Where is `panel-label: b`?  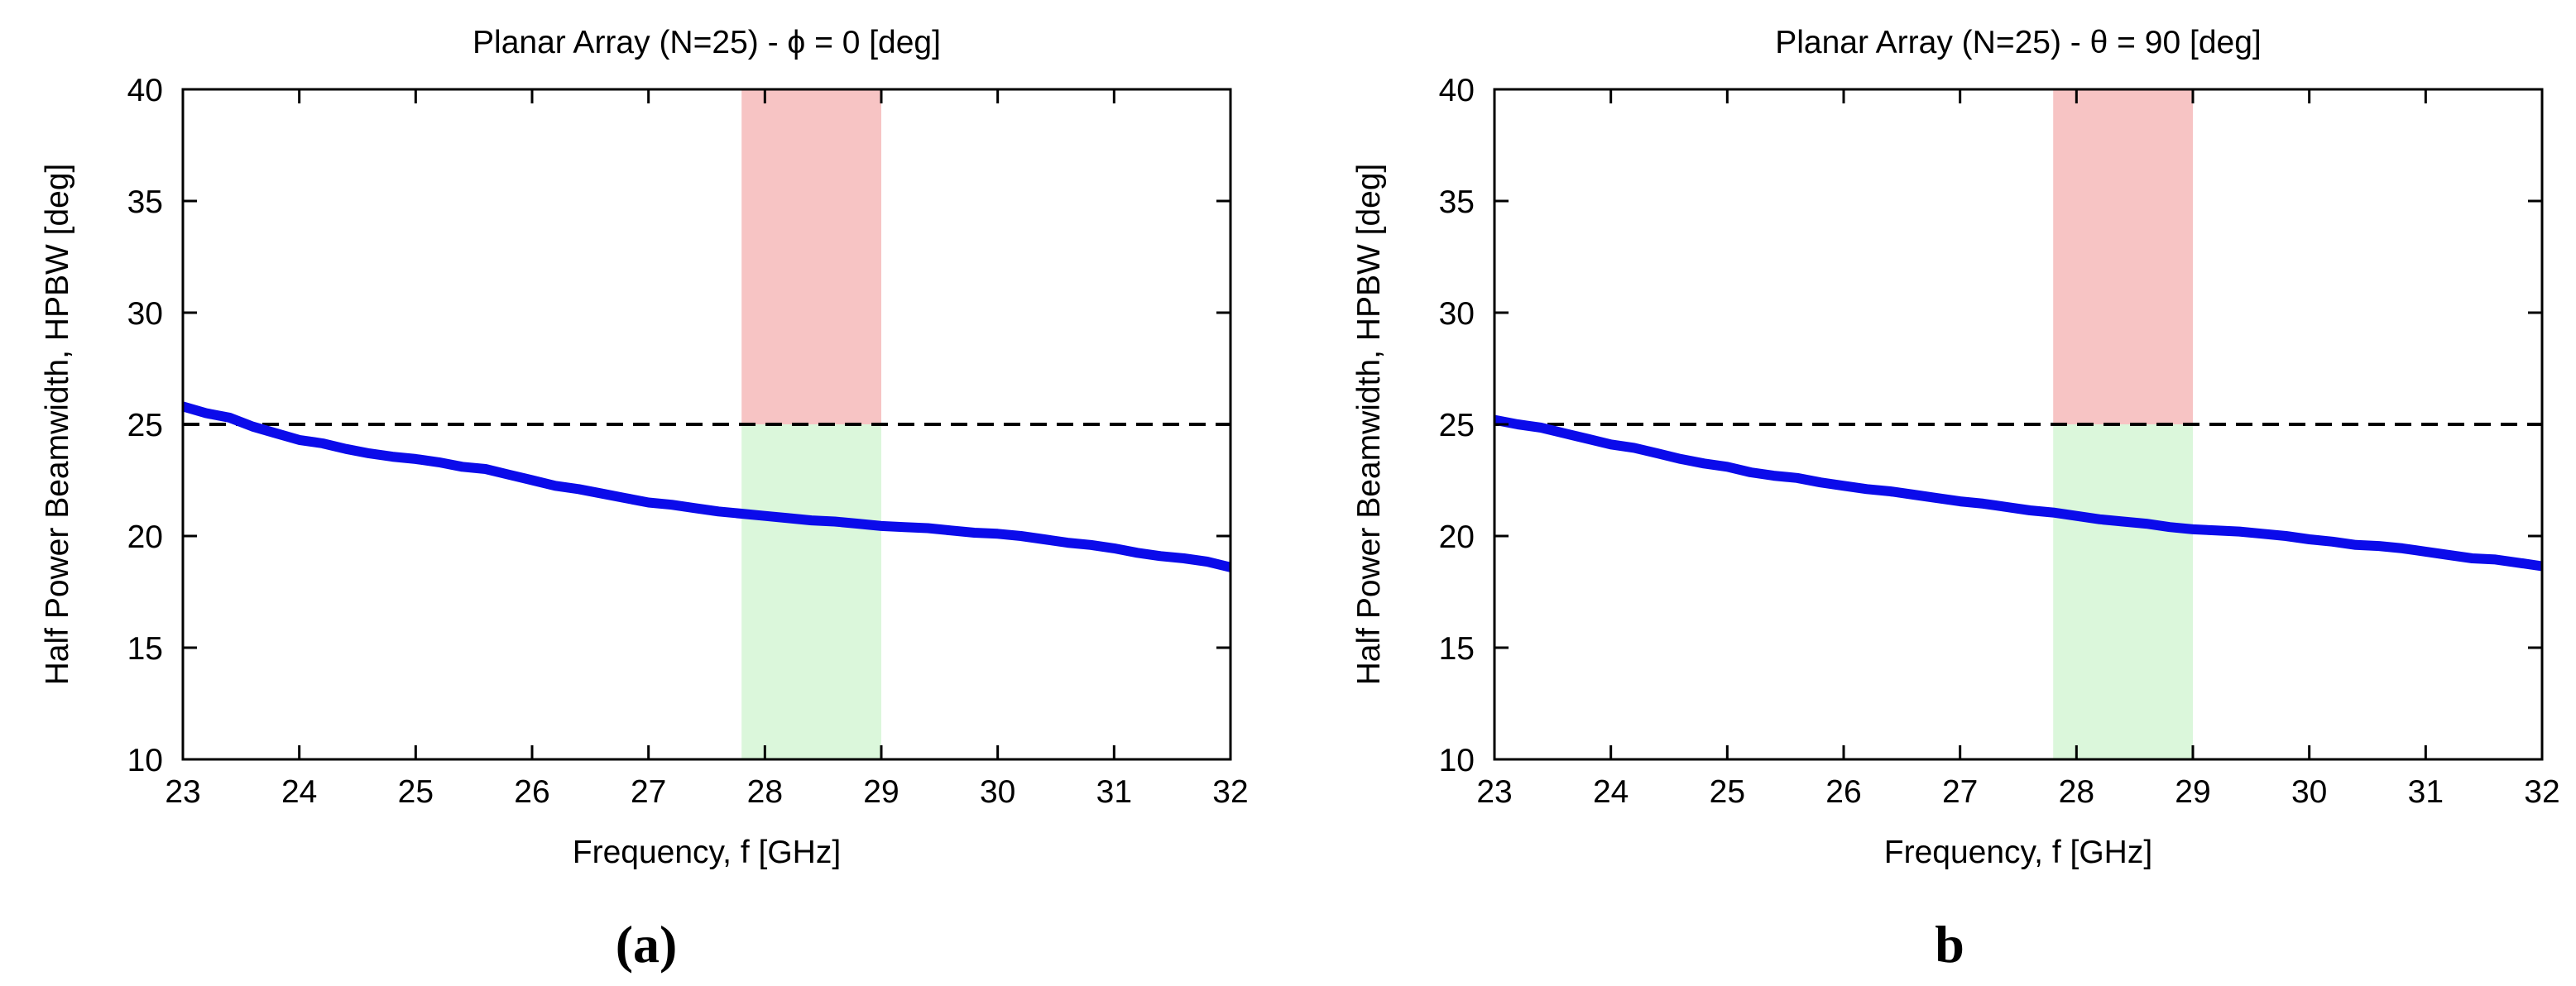
panel-label: b is located at coordinates (1950, 944).